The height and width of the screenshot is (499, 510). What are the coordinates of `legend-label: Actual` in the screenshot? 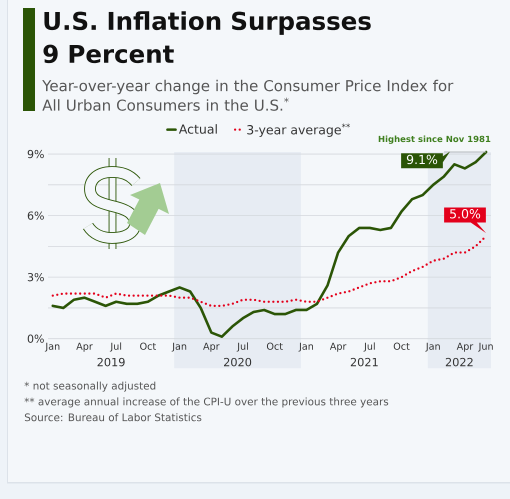 It's located at (197, 129).